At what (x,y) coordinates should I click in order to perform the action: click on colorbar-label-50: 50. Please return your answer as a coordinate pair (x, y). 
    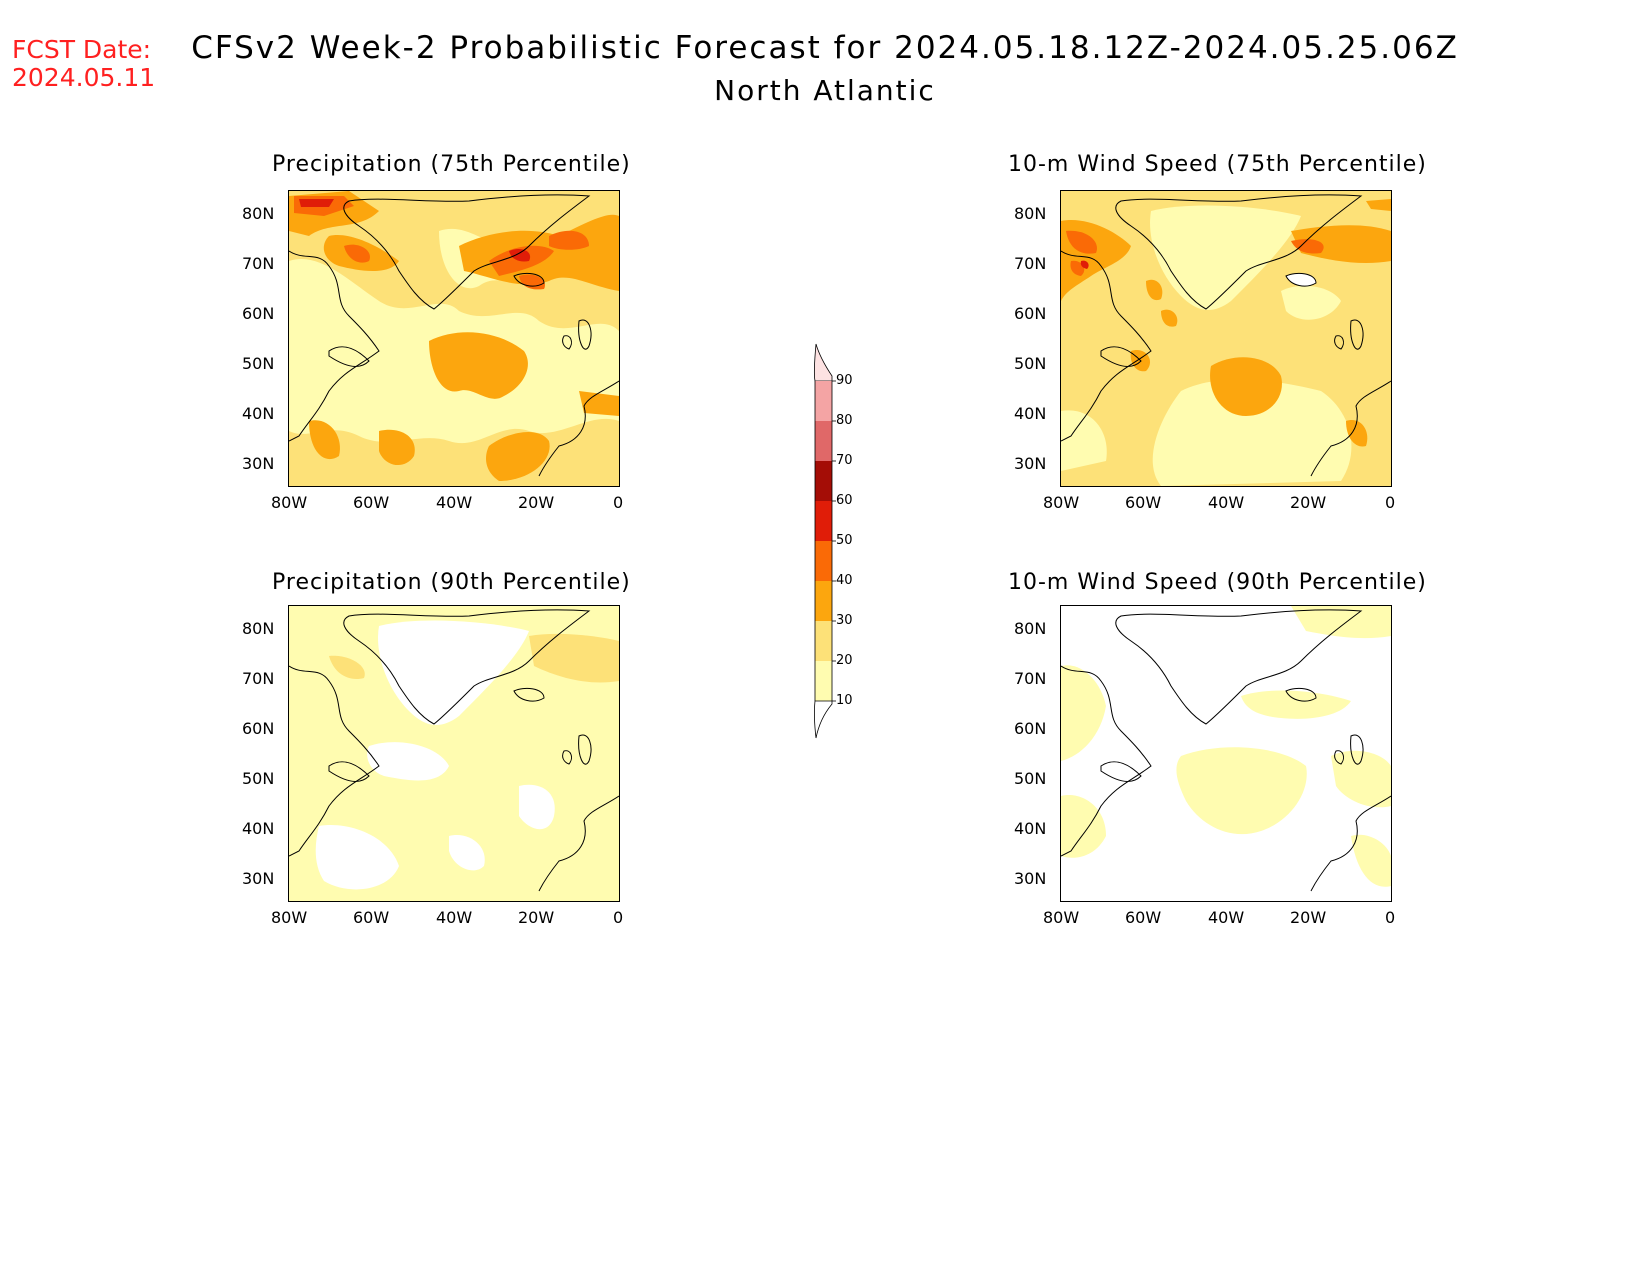
    Looking at the image, I should click on (844, 540).